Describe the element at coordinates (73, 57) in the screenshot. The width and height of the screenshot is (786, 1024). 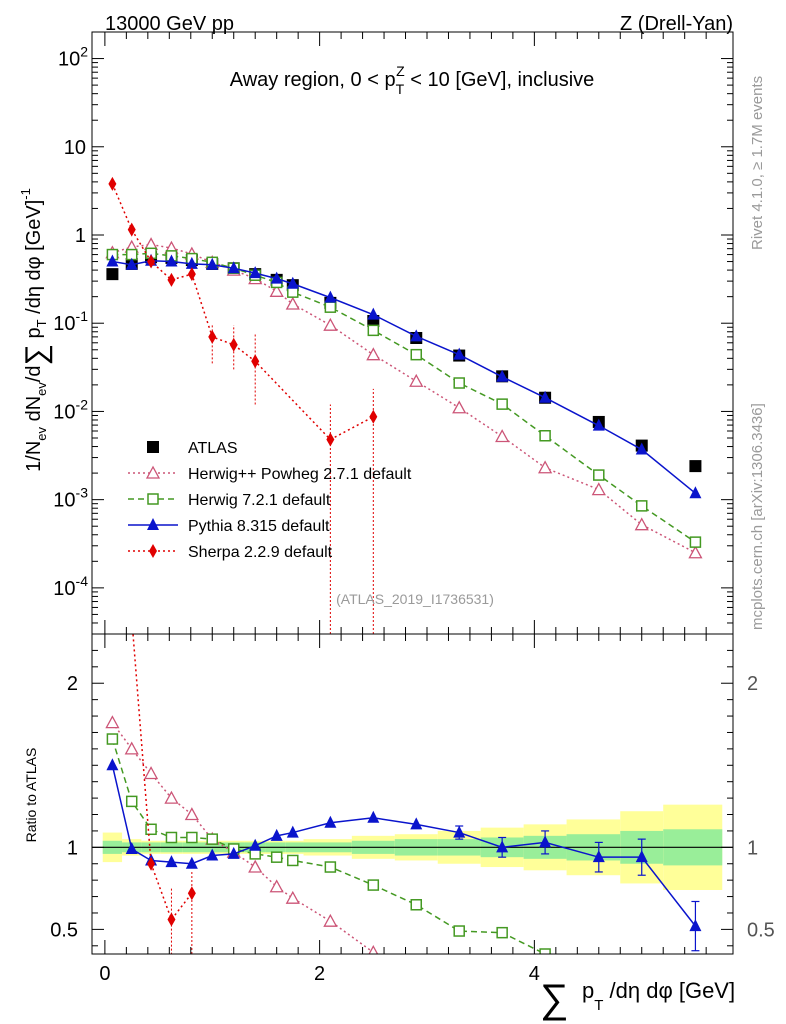
I see `main-ytick-label: 10²` at that location.